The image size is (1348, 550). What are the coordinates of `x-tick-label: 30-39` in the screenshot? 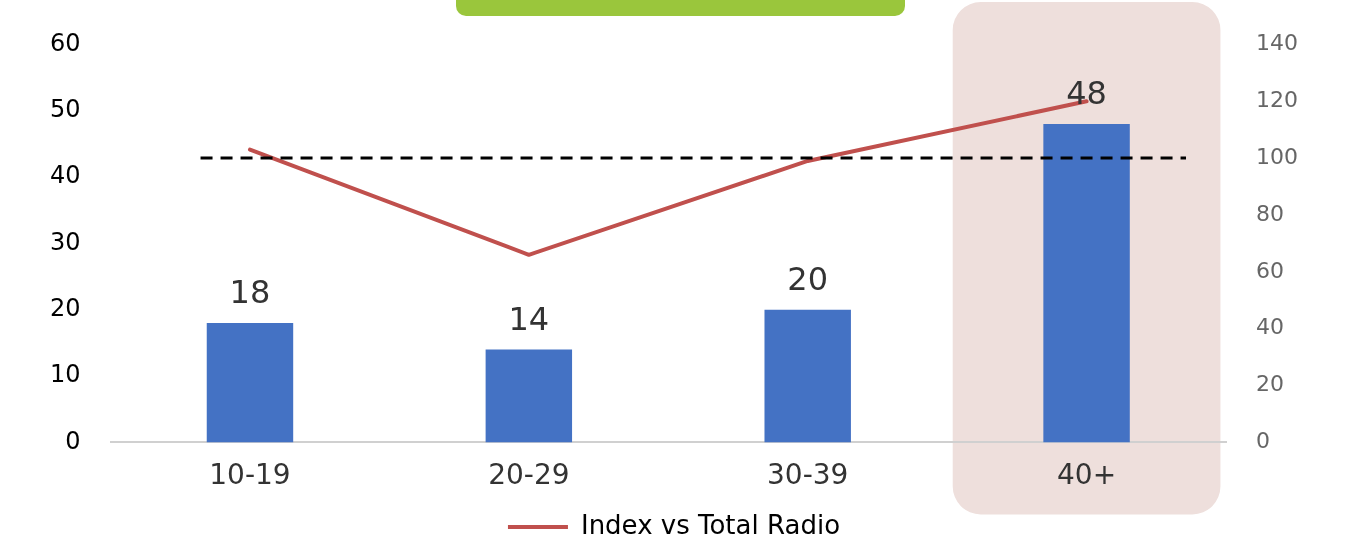 It's located at (808, 475).